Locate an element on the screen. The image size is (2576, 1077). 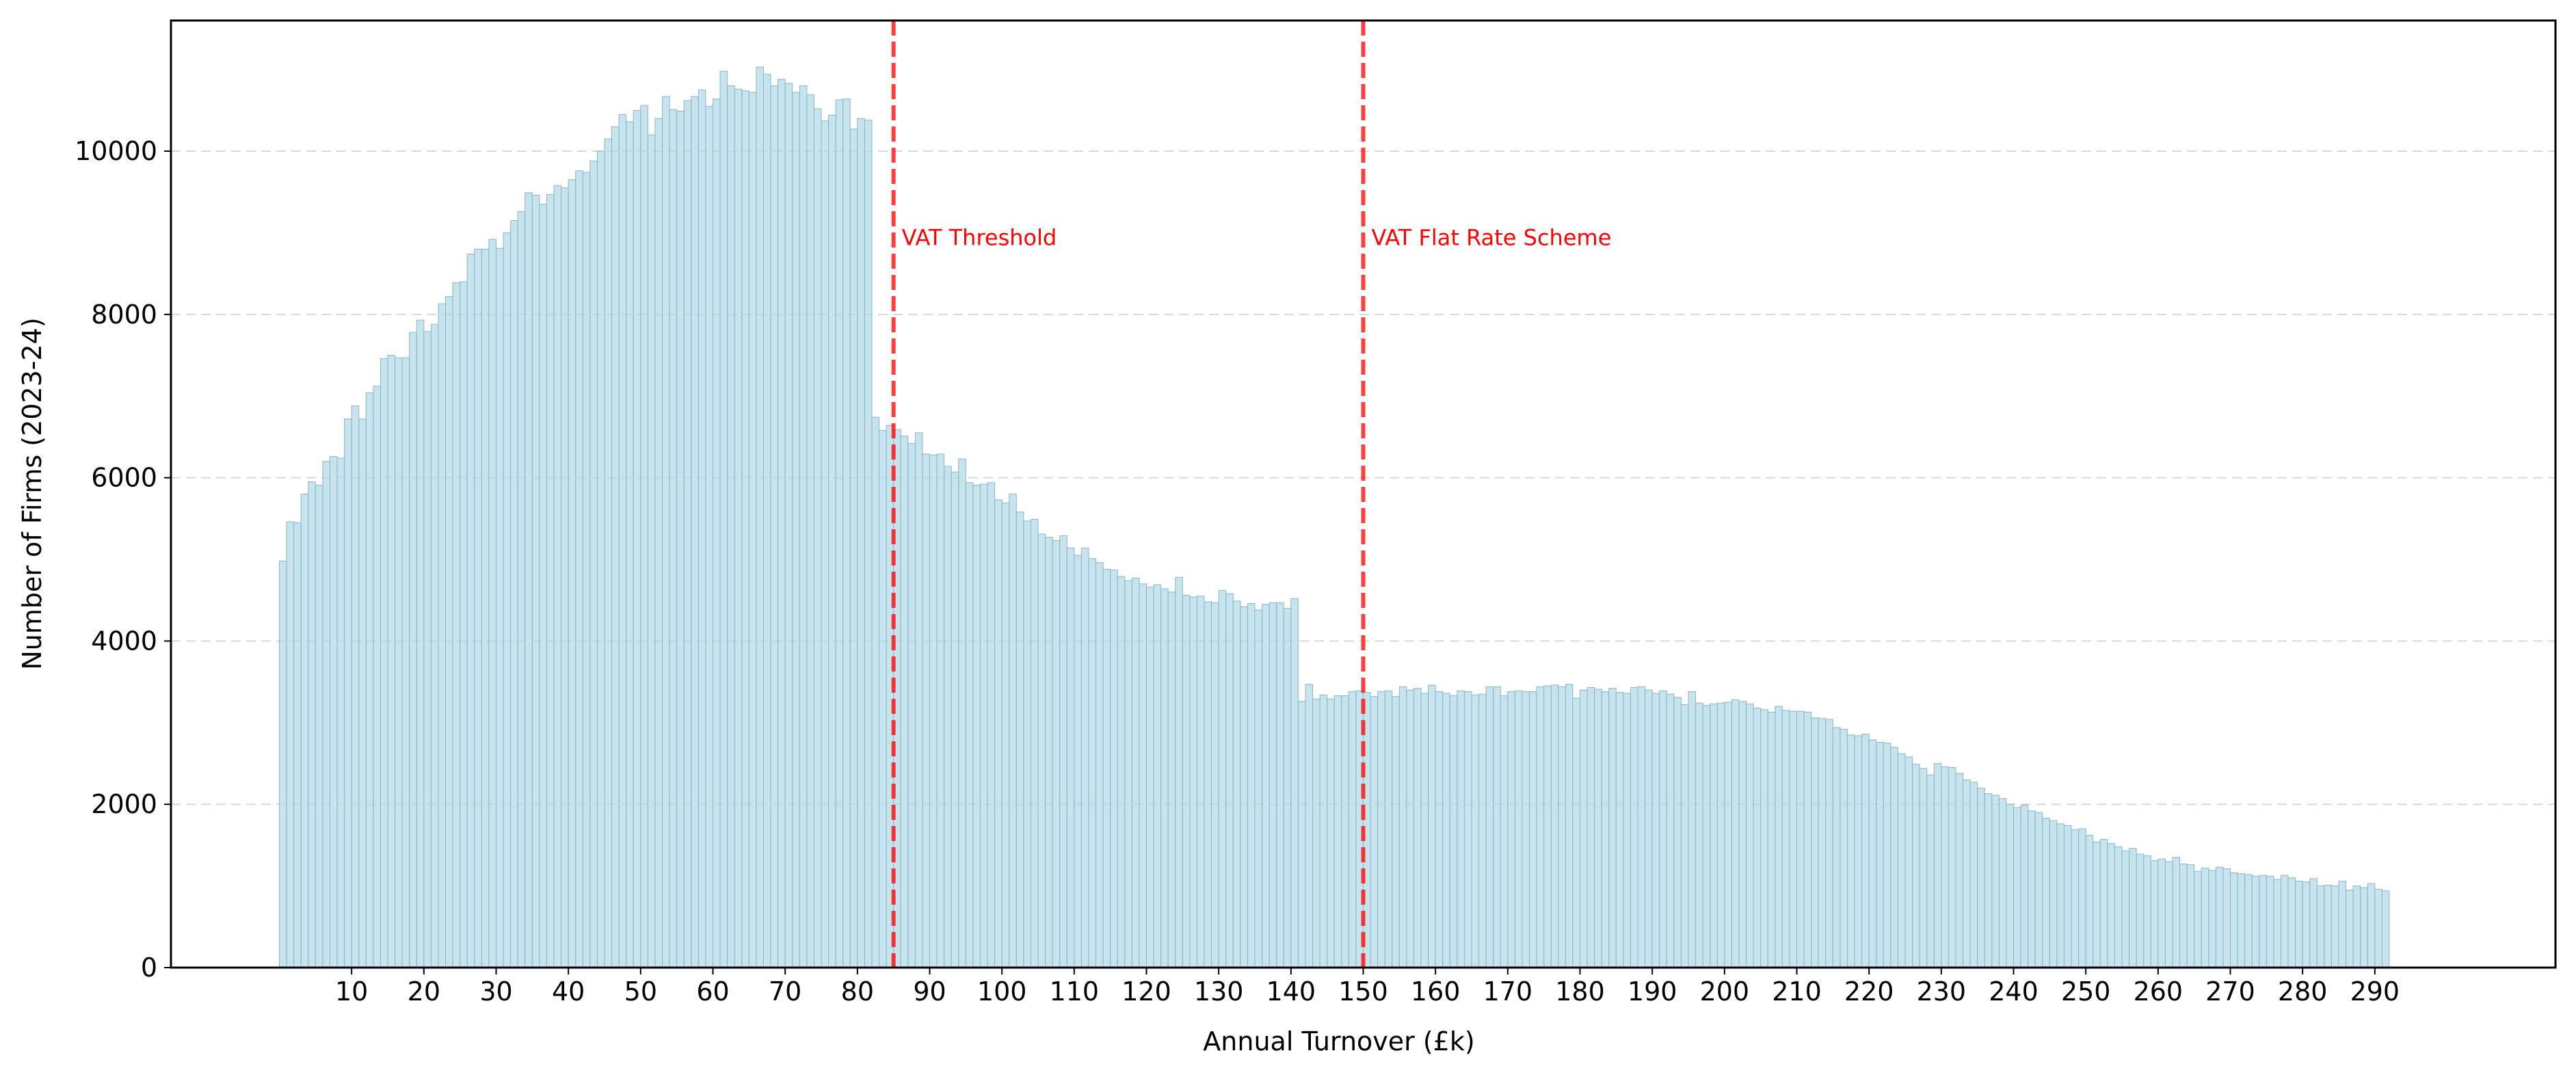
x-tick-label: 260 is located at coordinates (2158, 991).